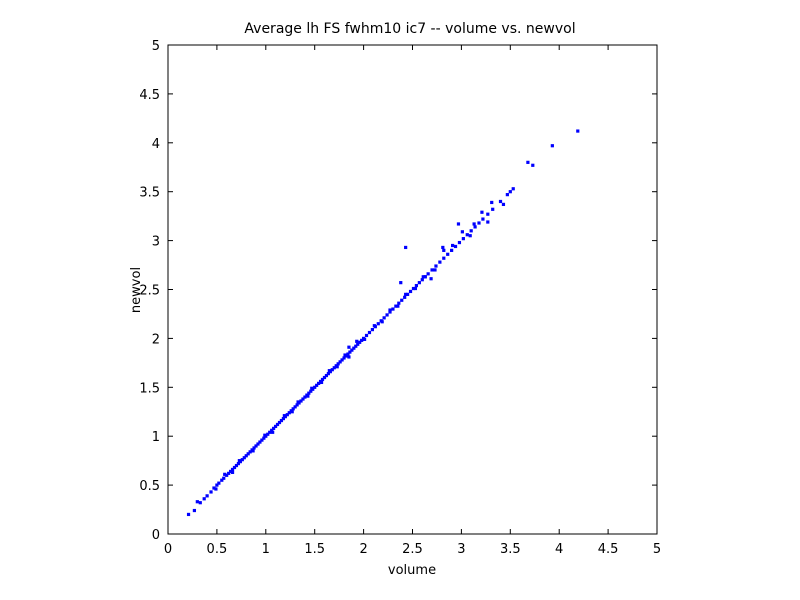 The width and height of the screenshot is (800, 600). I want to click on x-tick-label: 2.5, so click(412, 549).